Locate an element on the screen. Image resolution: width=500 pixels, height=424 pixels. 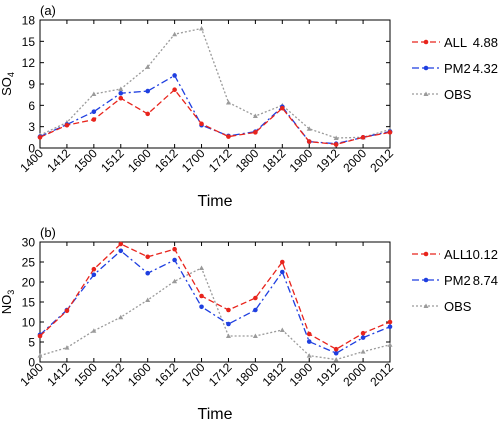
x-tick-label: 1500 is located at coordinates (85, 374).